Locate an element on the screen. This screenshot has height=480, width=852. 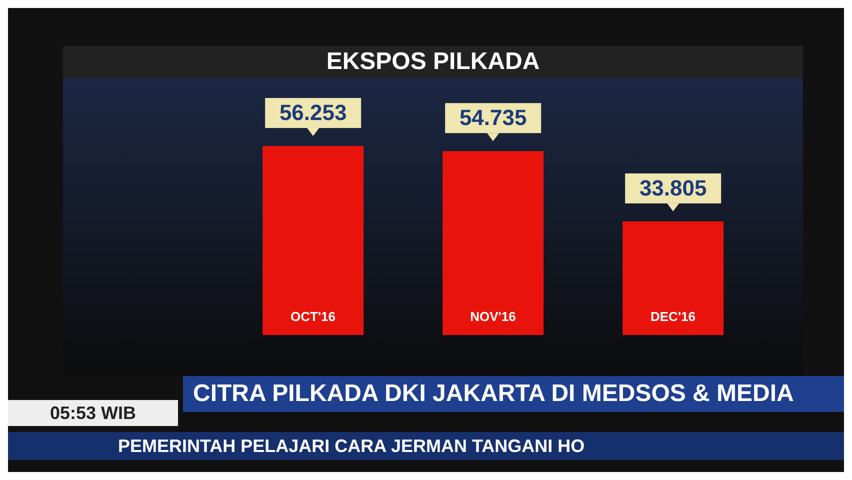
text: 05:53 WIB is located at coordinates (93, 413).